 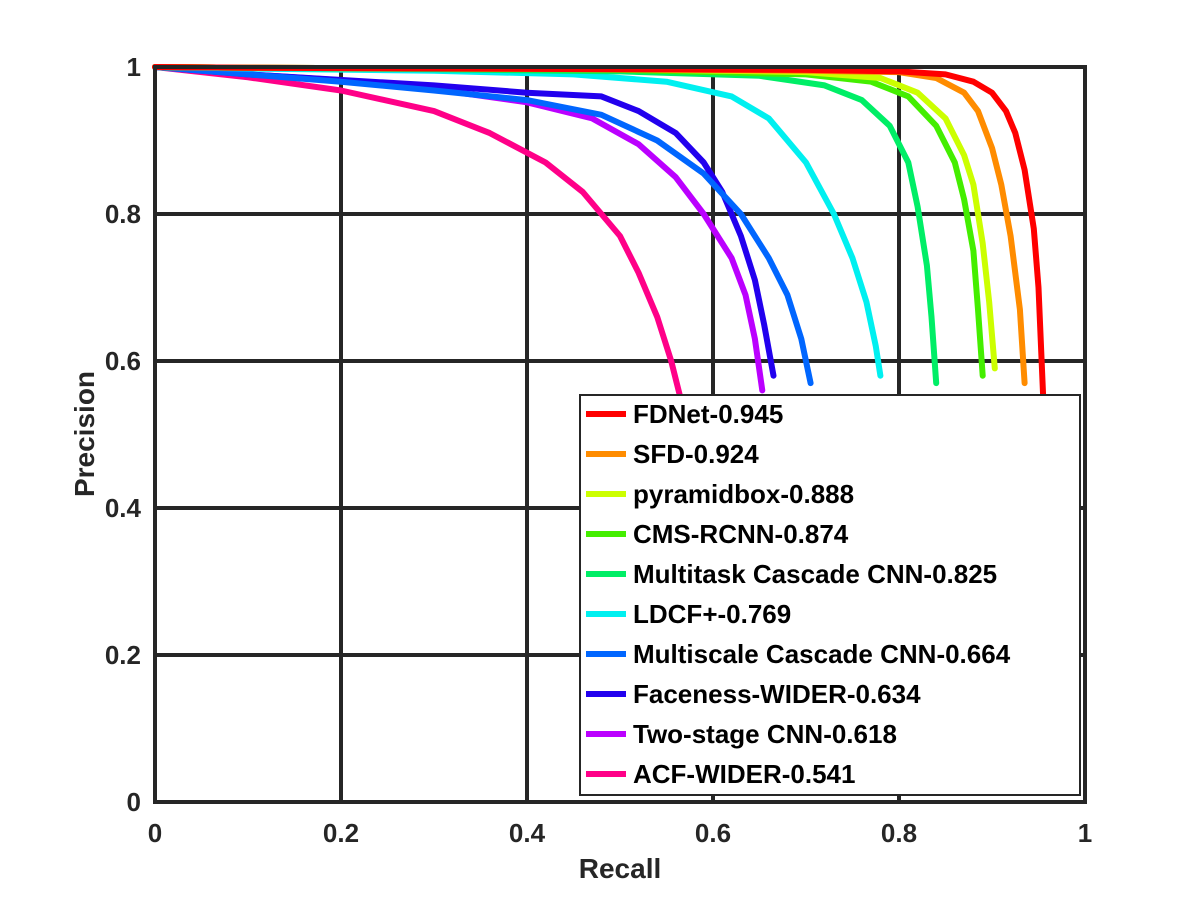 I want to click on legend-label: SFD-0.924, so click(x=696, y=454).